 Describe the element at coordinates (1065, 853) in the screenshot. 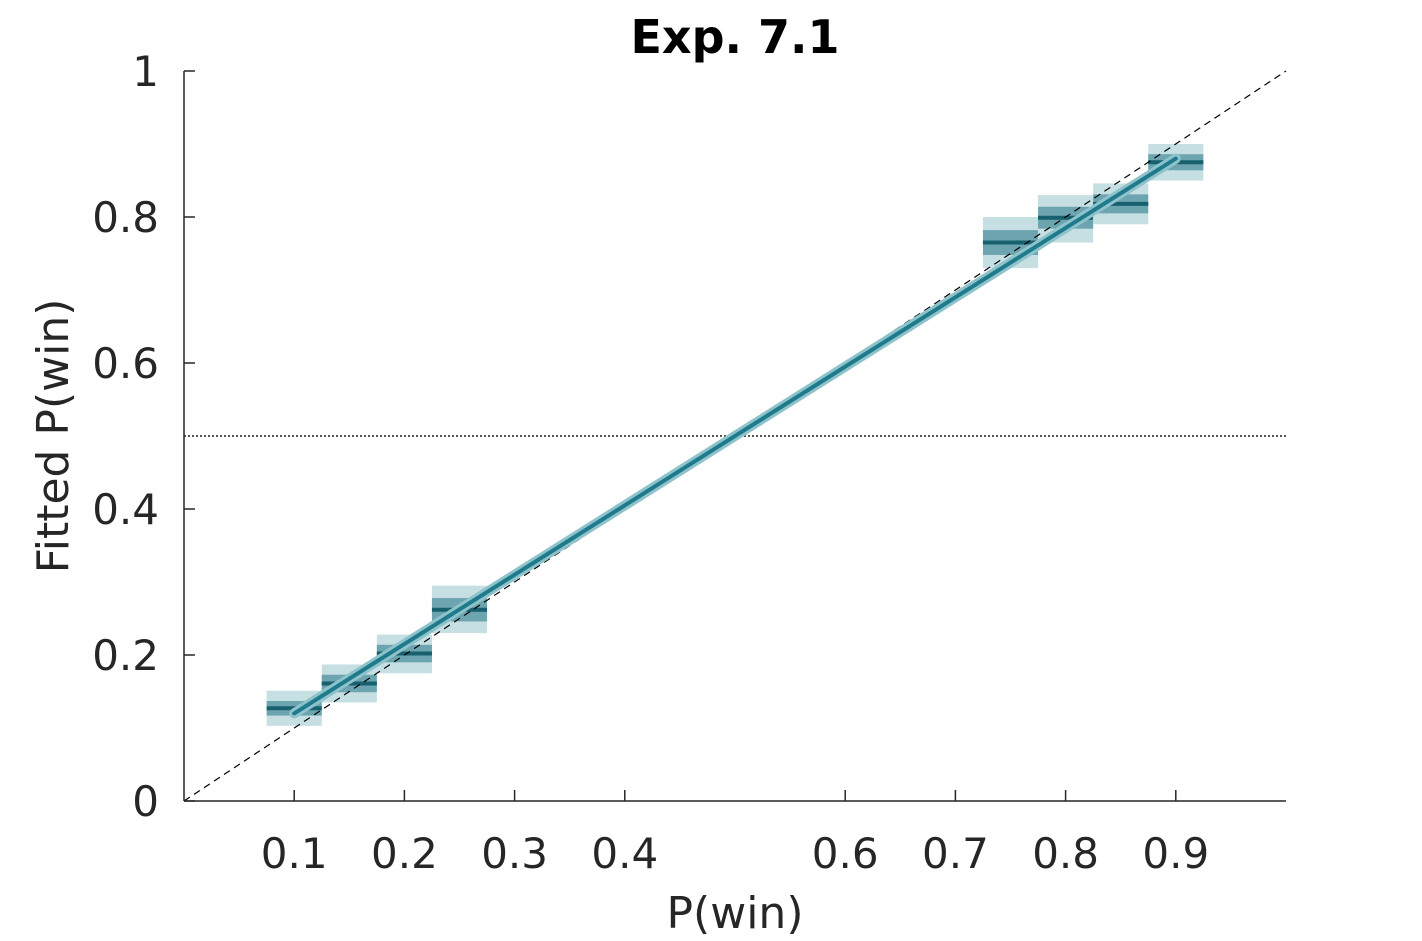

I see `x-tick-label-6: 0.8` at that location.